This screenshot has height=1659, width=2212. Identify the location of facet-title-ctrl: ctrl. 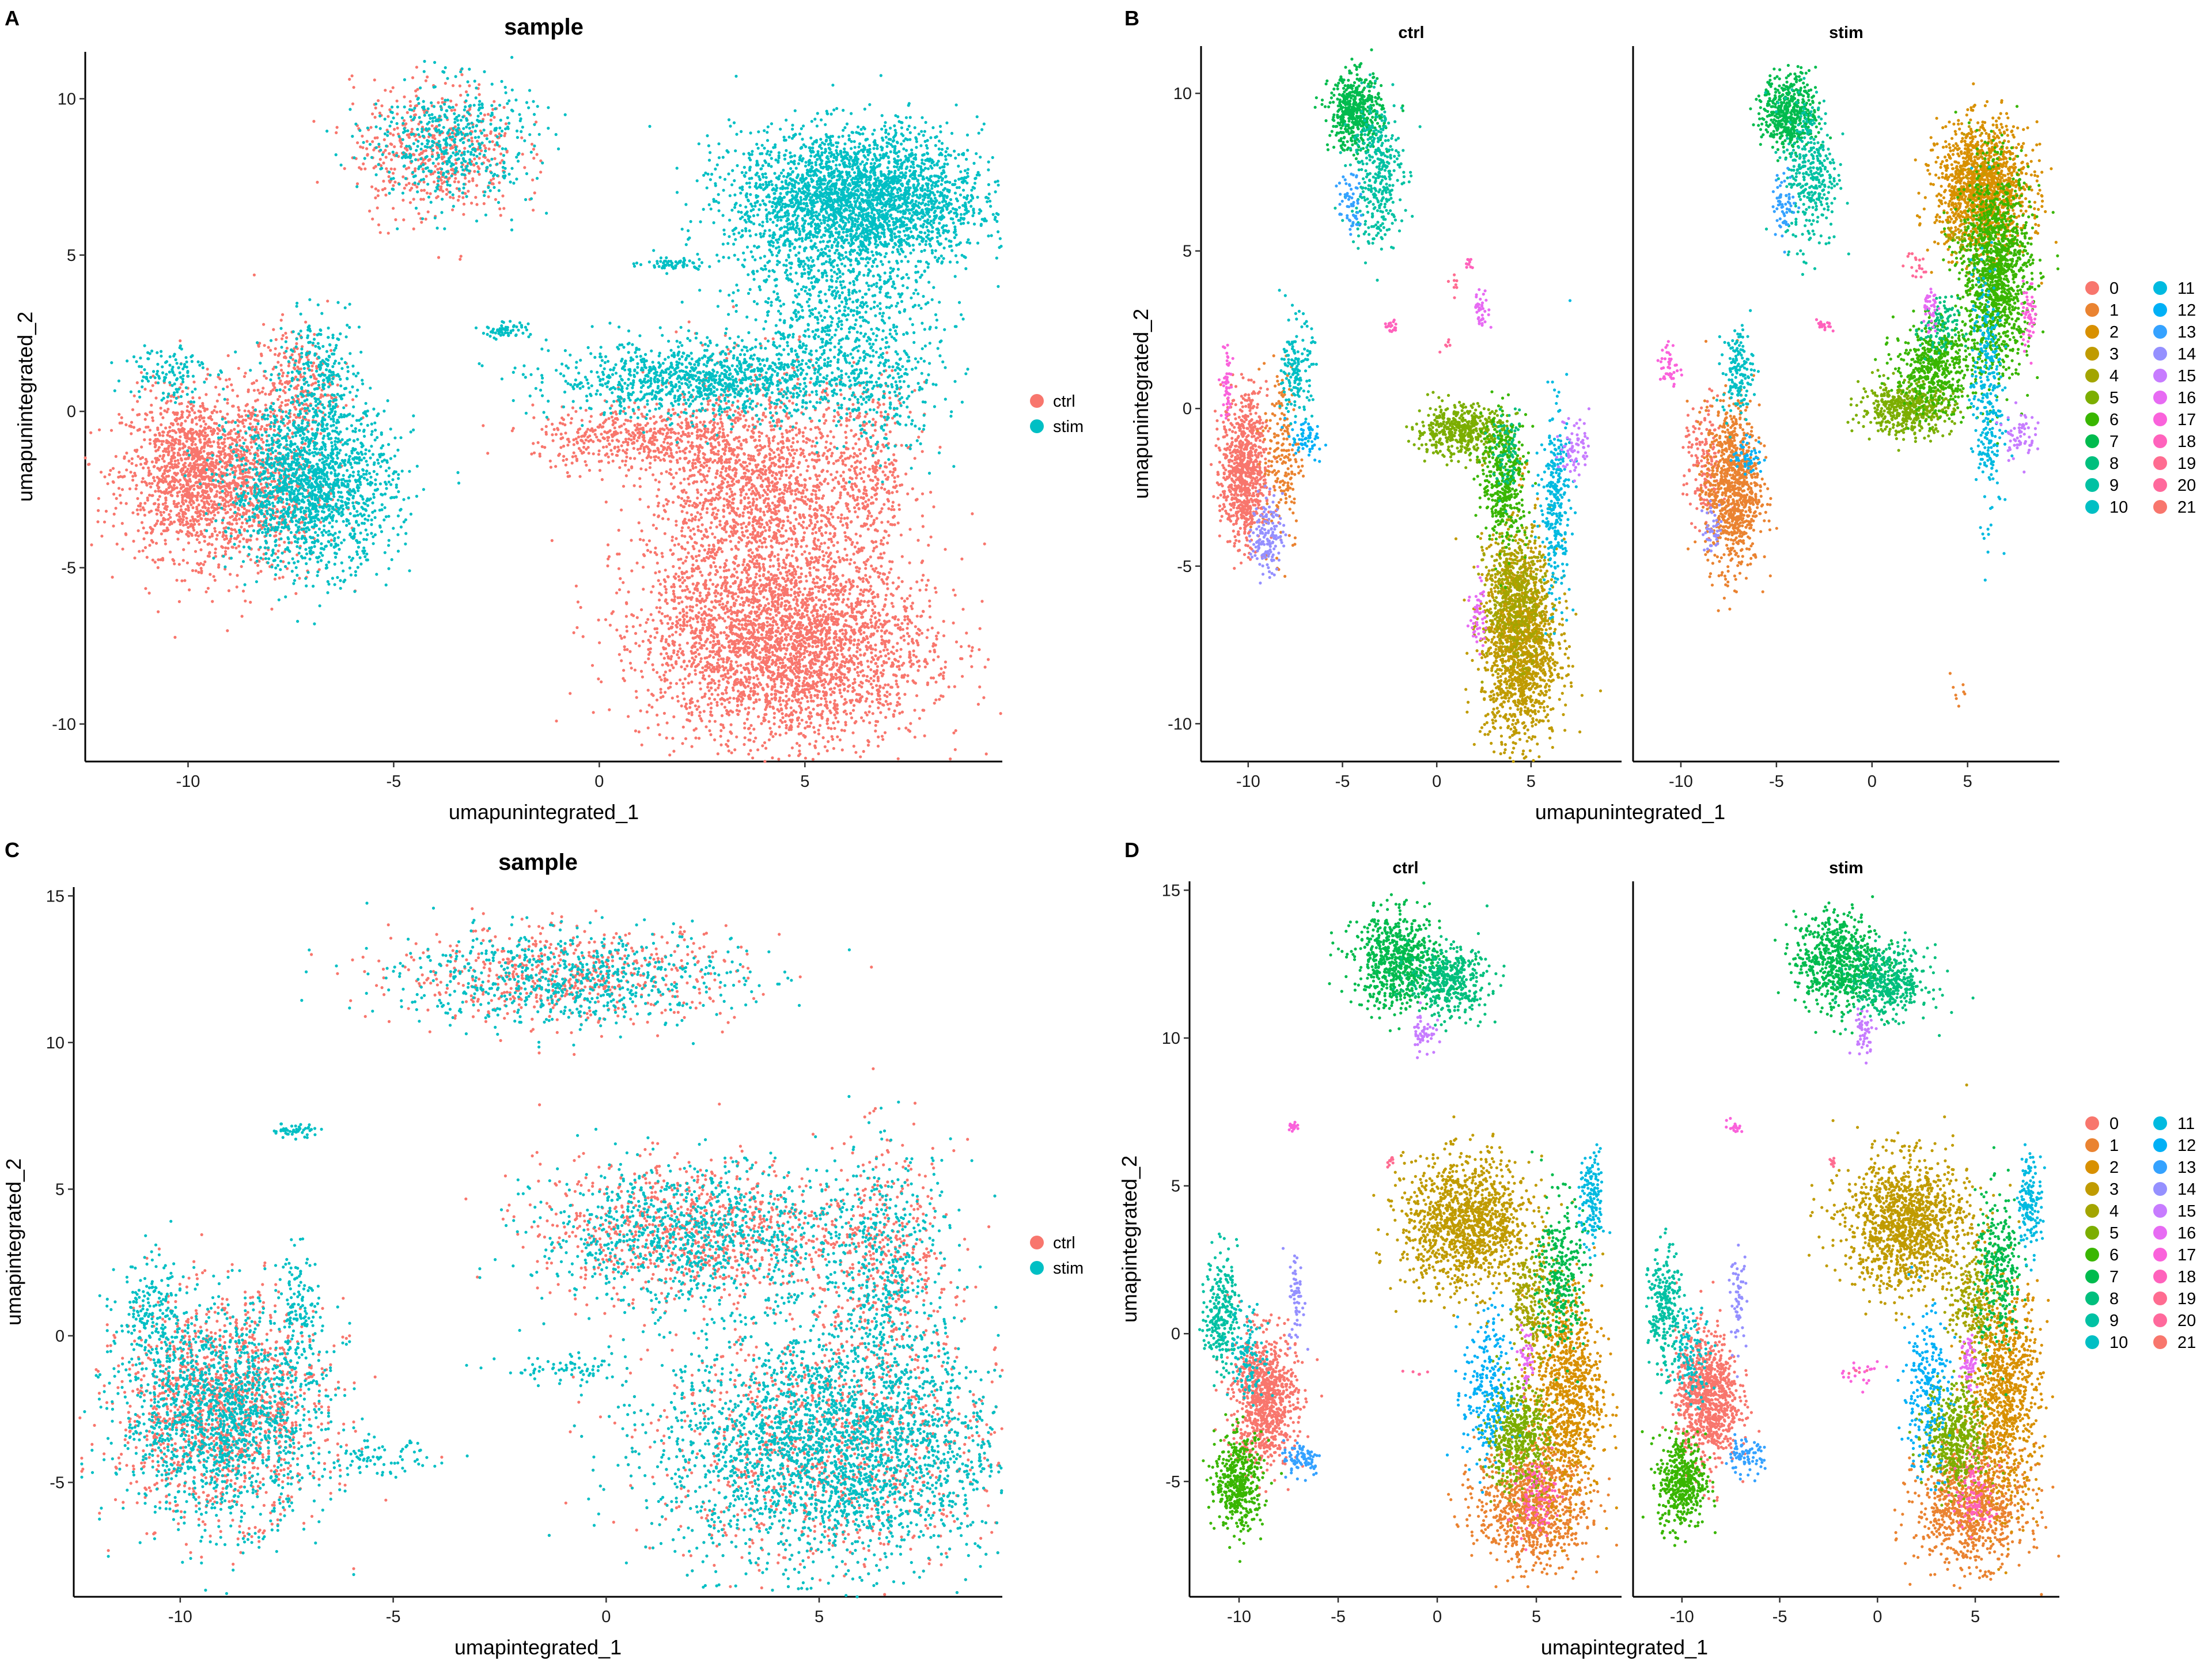
(1405, 868).